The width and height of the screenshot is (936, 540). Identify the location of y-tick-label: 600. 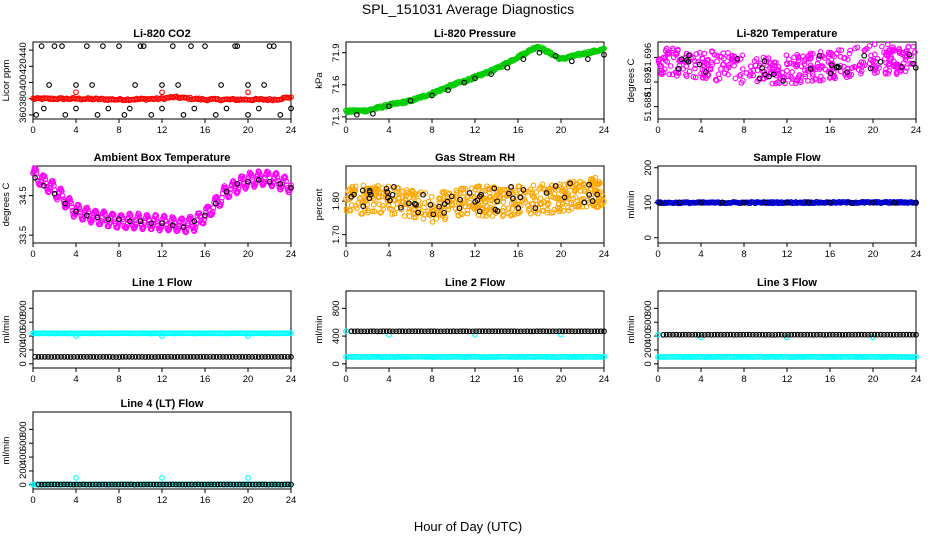
(23, 443).